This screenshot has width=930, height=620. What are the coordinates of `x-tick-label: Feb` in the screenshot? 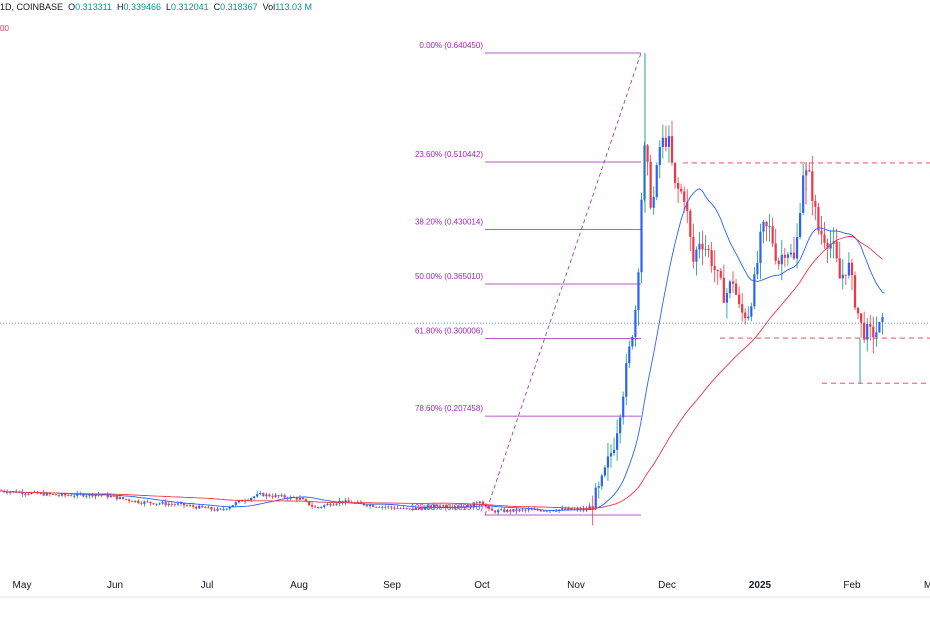 It's located at (852, 585).